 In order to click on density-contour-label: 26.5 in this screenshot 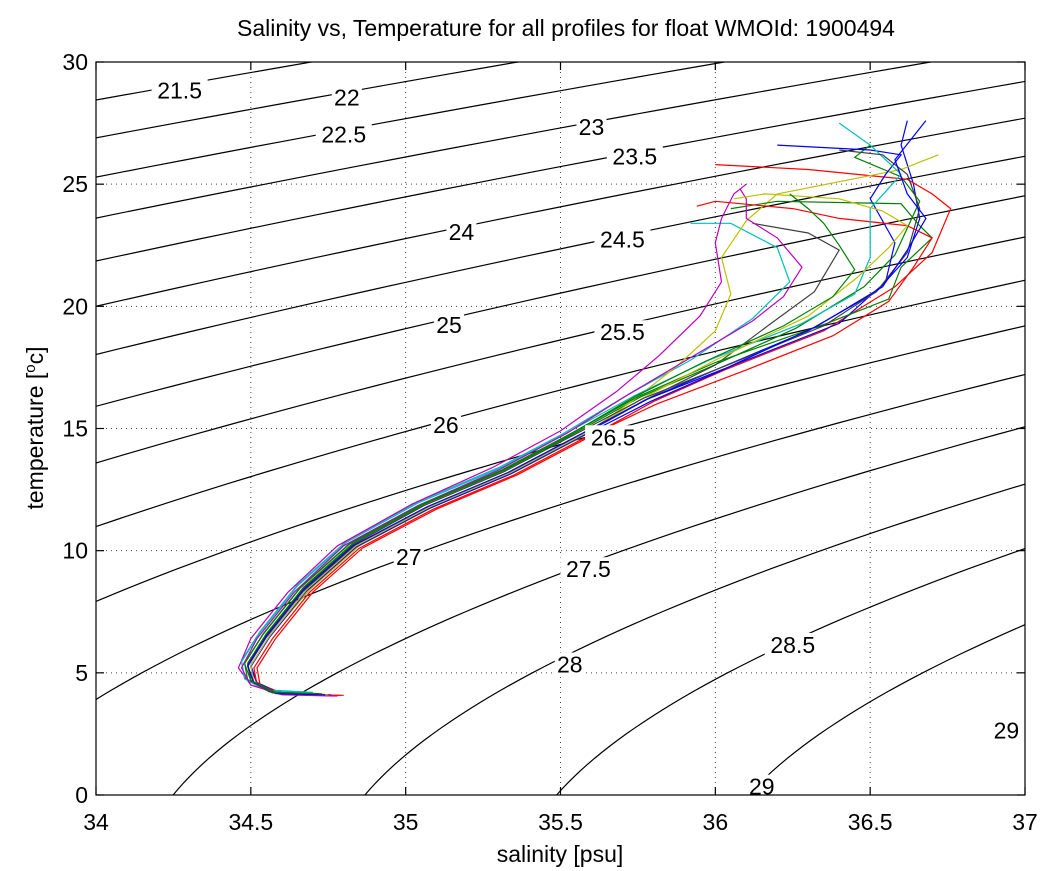, I will do `click(613, 437)`.